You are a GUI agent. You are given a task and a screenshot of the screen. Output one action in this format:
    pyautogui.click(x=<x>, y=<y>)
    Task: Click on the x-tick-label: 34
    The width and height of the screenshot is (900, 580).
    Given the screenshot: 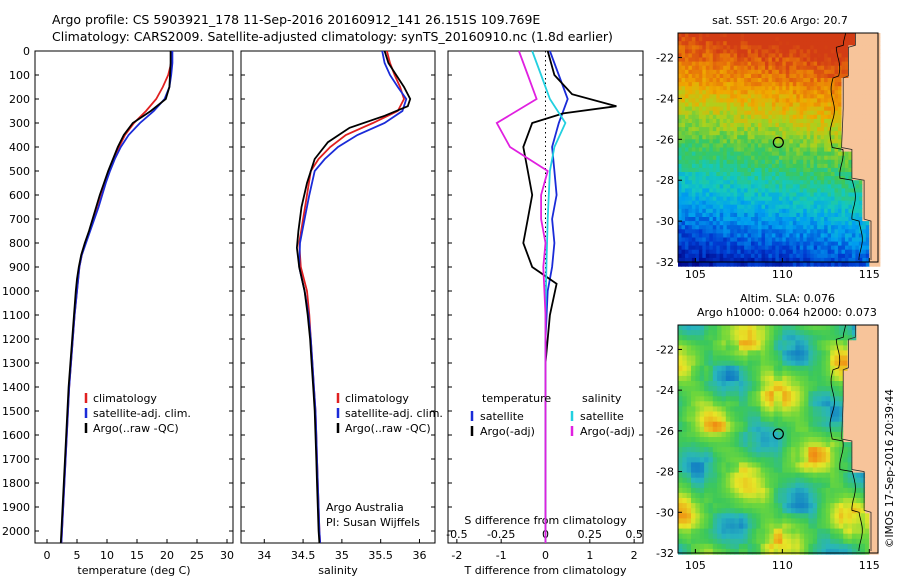 What is the action you would take?
    pyautogui.click(x=264, y=555)
    